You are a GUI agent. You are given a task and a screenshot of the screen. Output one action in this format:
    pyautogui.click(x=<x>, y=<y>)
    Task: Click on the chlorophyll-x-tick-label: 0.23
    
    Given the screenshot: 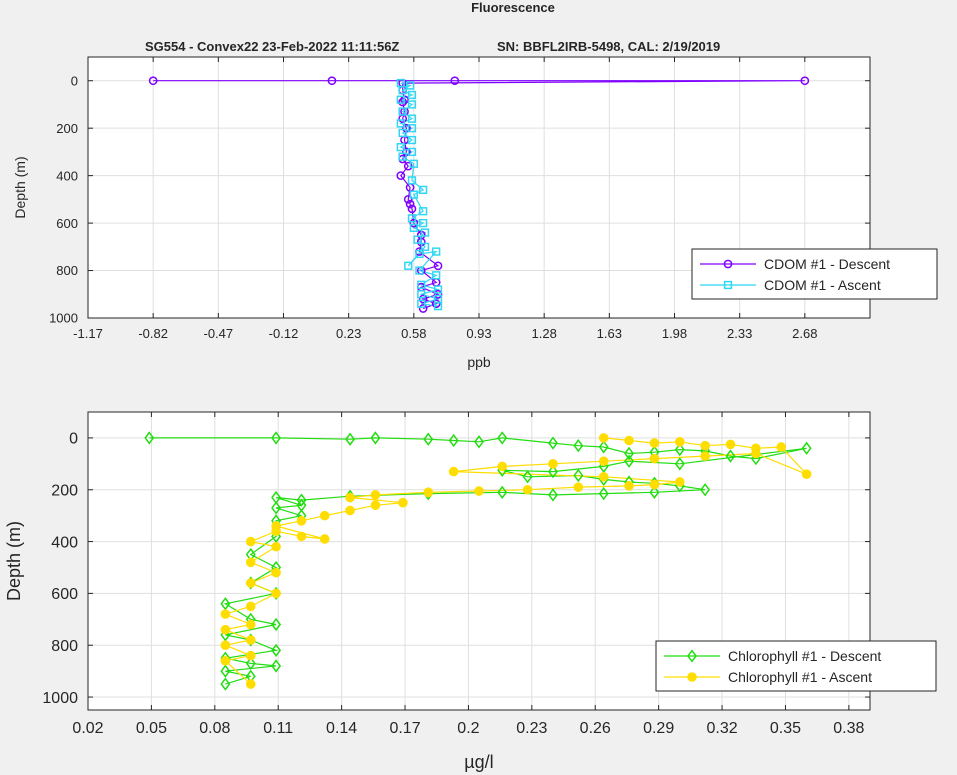 What is the action you would take?
    pyautogui.click(x=531, y=728)
    